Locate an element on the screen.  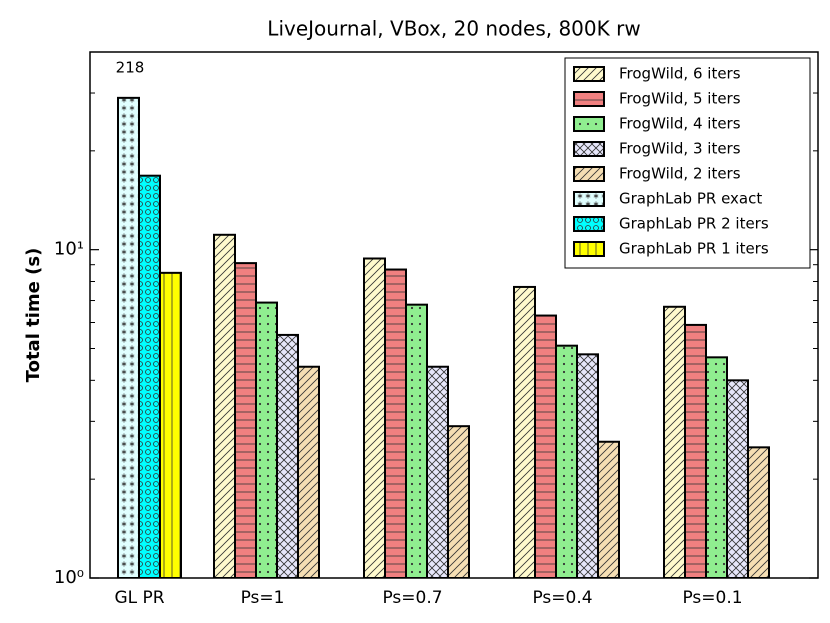
legend-label: GraphLab PR exact is located at coordinates (690, 199).